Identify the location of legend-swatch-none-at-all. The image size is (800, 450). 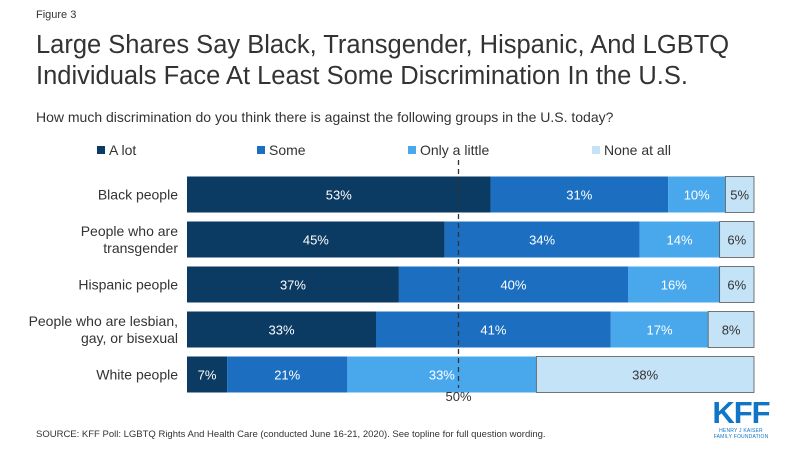
(596, 150).